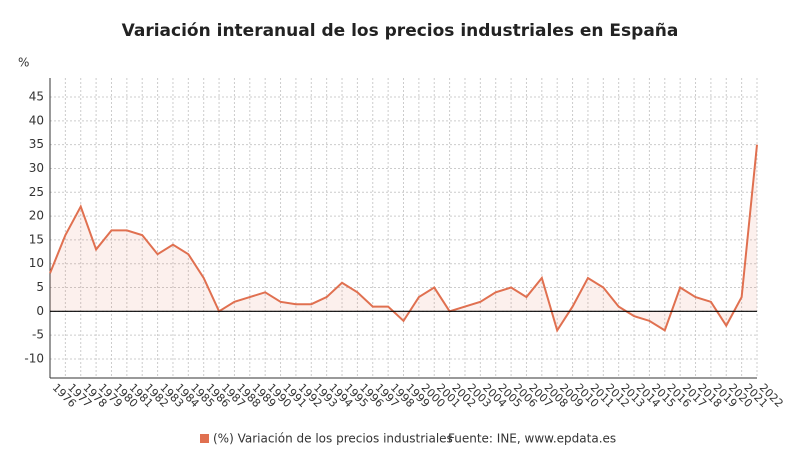 Image resolution: width=800 pixels, height=474 pixels. I want to click on y-tick-label: 5, so click(40, 287).